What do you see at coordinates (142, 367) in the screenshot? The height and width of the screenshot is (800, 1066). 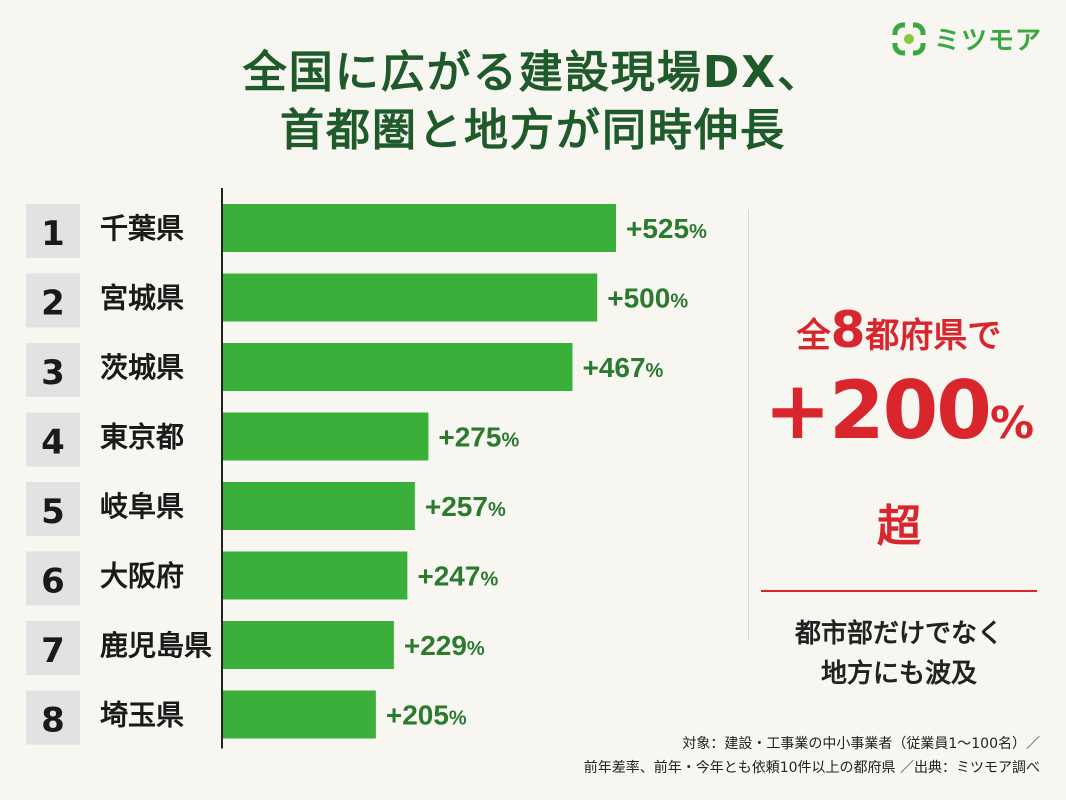 I see `prefecture-label: 茨城県` at bounding box center [142, 367].